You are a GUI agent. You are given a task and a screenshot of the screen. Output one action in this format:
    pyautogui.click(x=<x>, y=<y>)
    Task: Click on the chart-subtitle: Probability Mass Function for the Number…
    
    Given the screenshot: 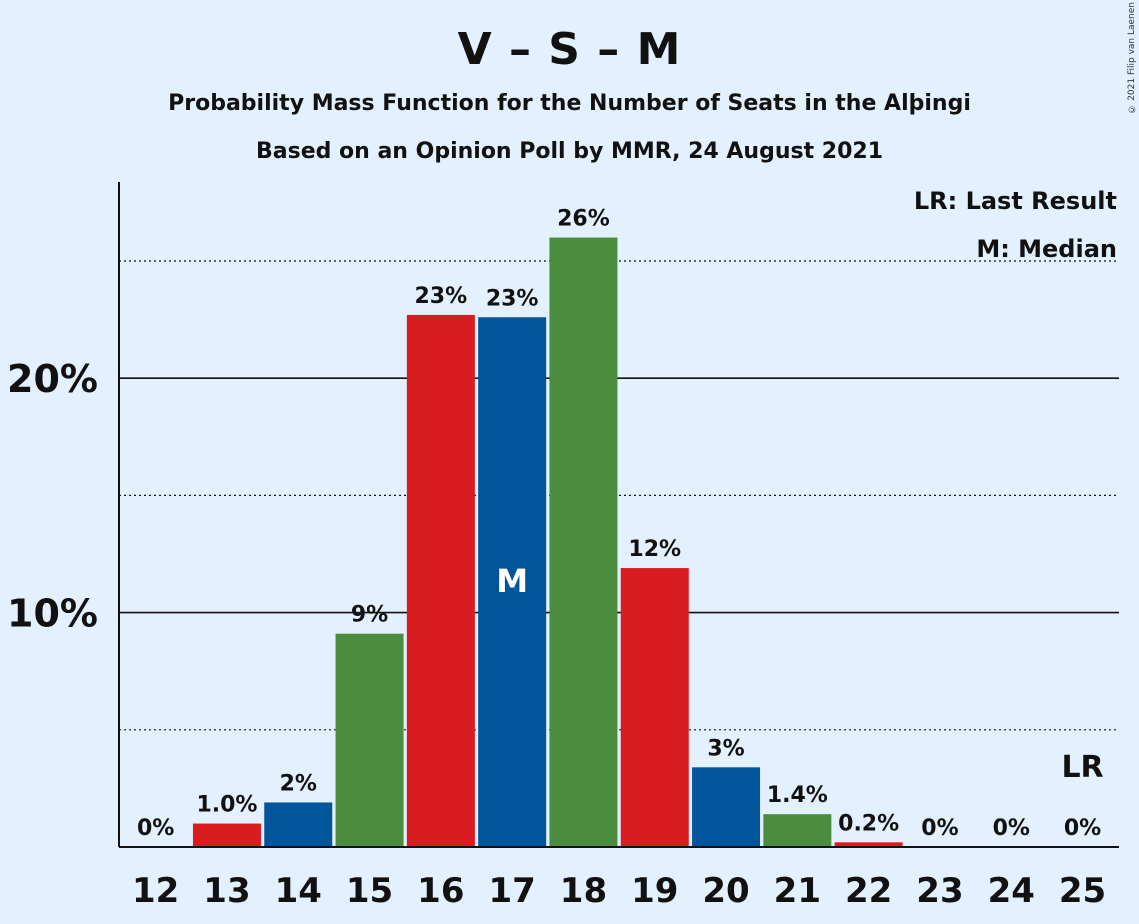 What is the action you would take?
    pyautogui.click(x=569, y=103)
    